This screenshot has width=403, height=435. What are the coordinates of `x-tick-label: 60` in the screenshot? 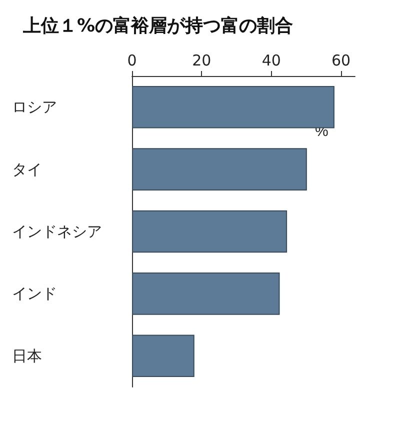 It's located at (341, 61).